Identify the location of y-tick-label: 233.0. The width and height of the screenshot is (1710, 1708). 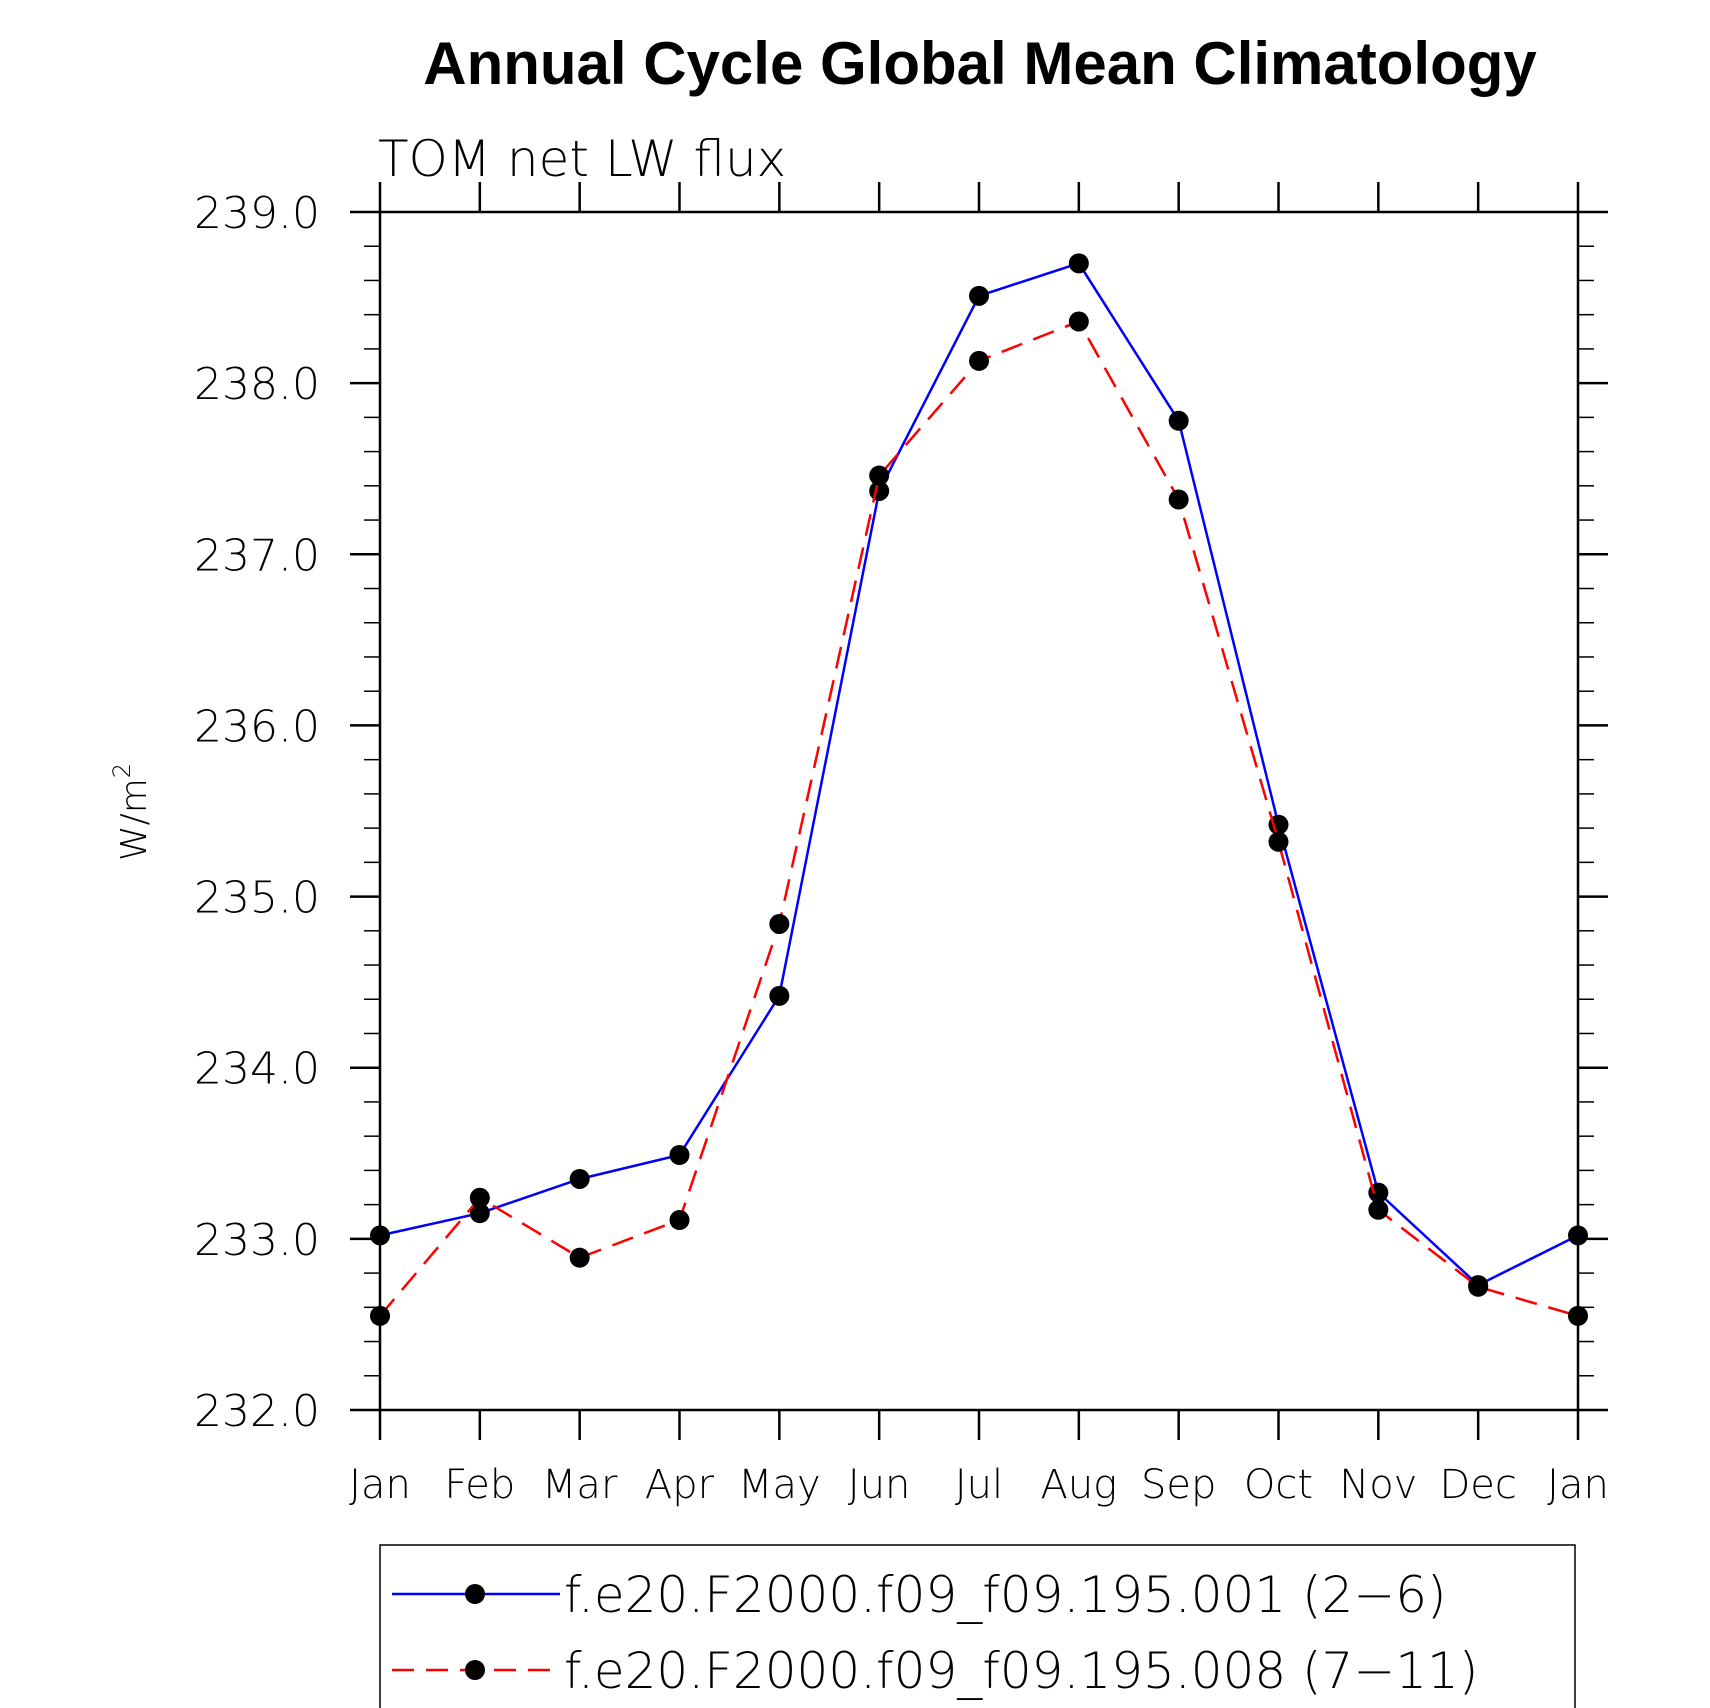
(257, 1240).